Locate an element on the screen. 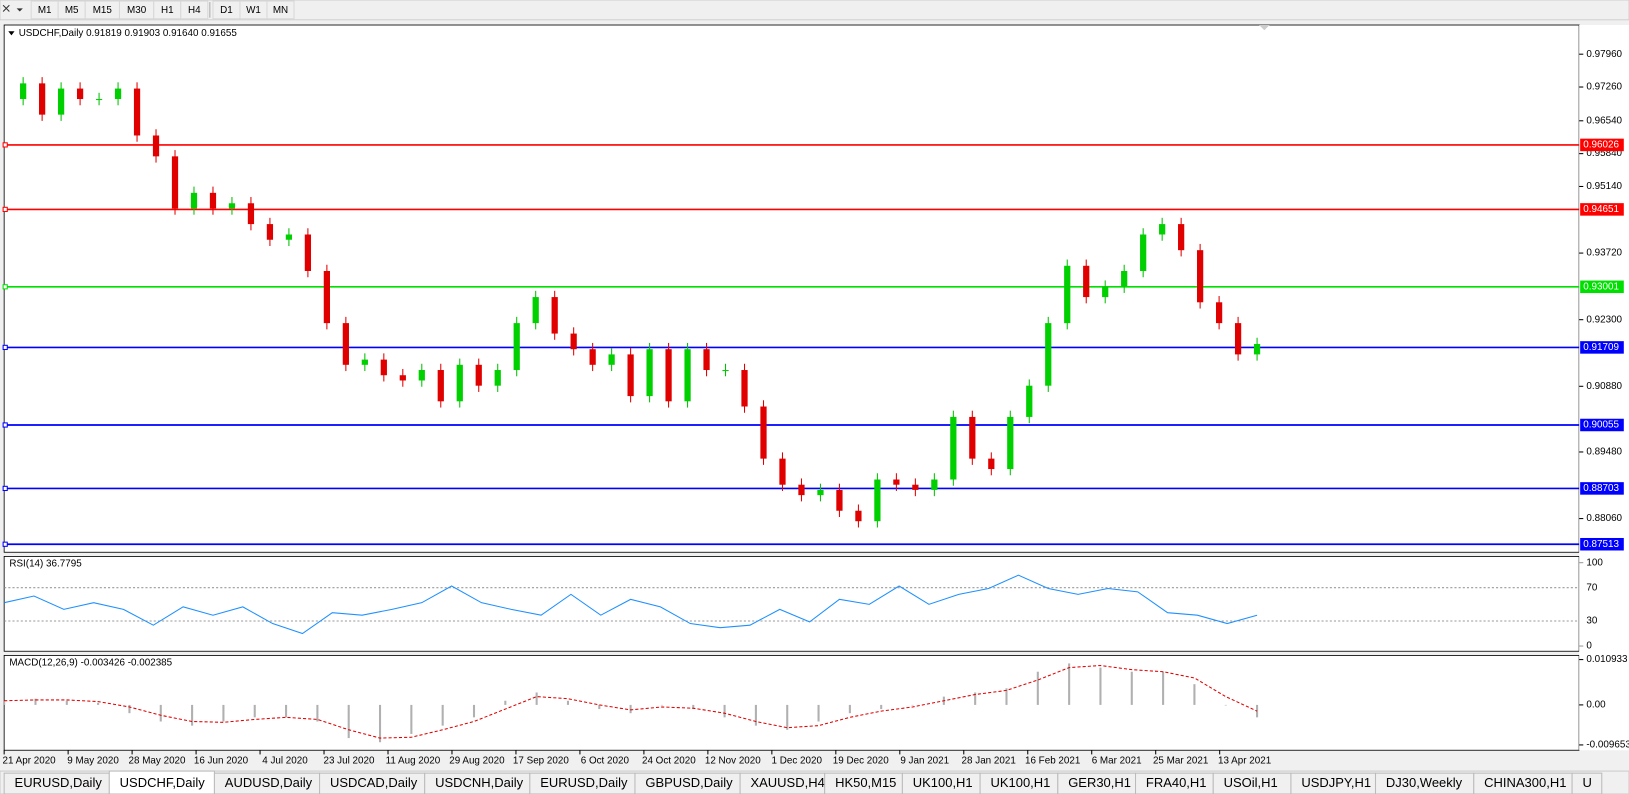 This screenshot has height=794, width=1629. price-tick-label: 0.96540 is located at coordinates (1604, 120).